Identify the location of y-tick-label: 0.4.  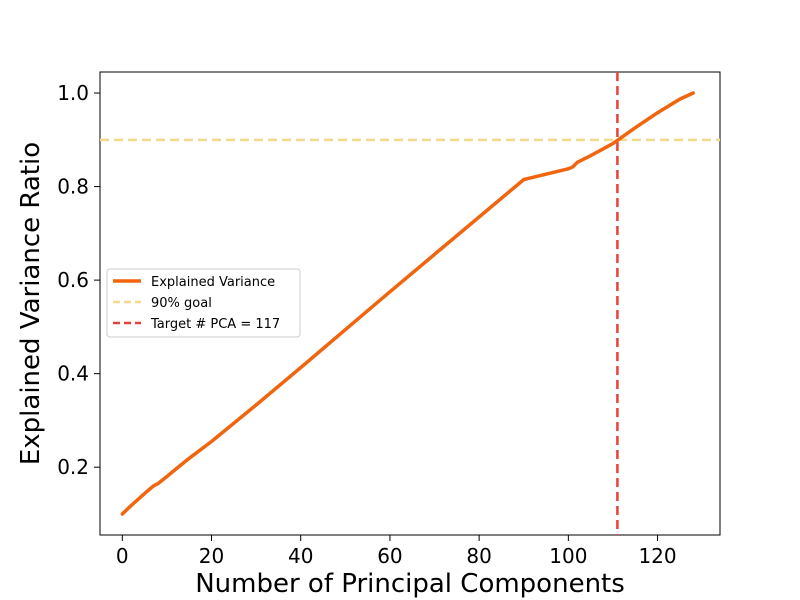
(73, 374).